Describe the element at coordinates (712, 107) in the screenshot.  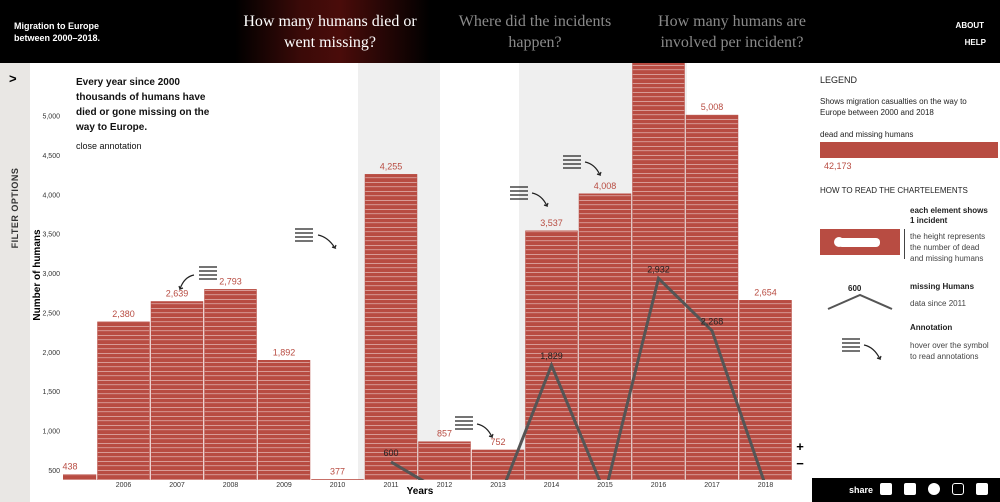
I see `bar-value-label: 5,008` at that location.